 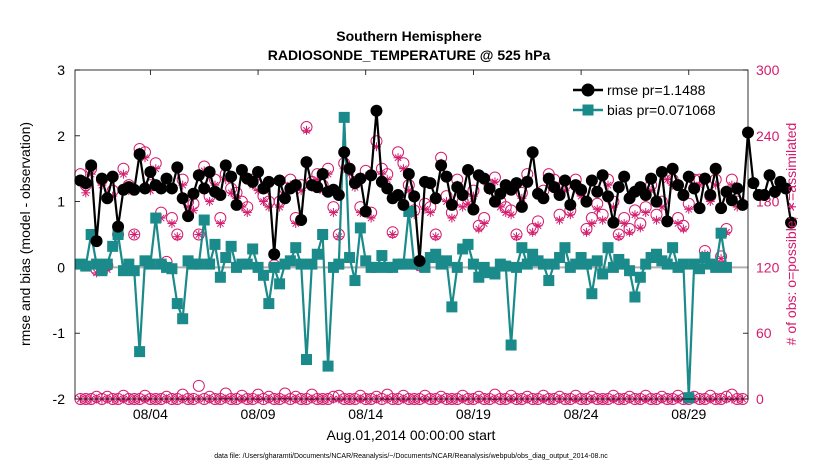 I want to click on y-left-tick-label: 3, so click(x=61, y=70).